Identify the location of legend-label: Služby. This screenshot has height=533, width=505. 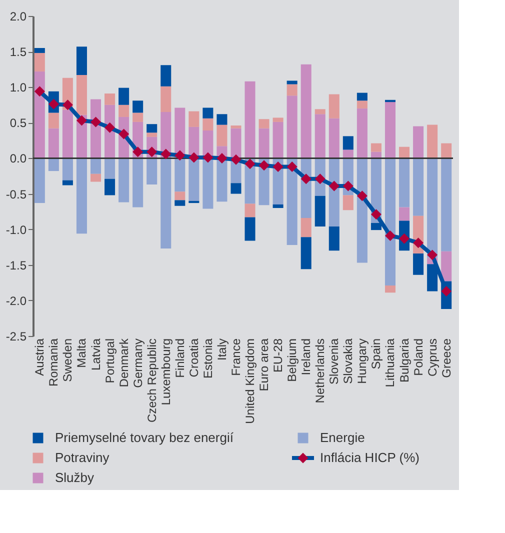
(75, 477).